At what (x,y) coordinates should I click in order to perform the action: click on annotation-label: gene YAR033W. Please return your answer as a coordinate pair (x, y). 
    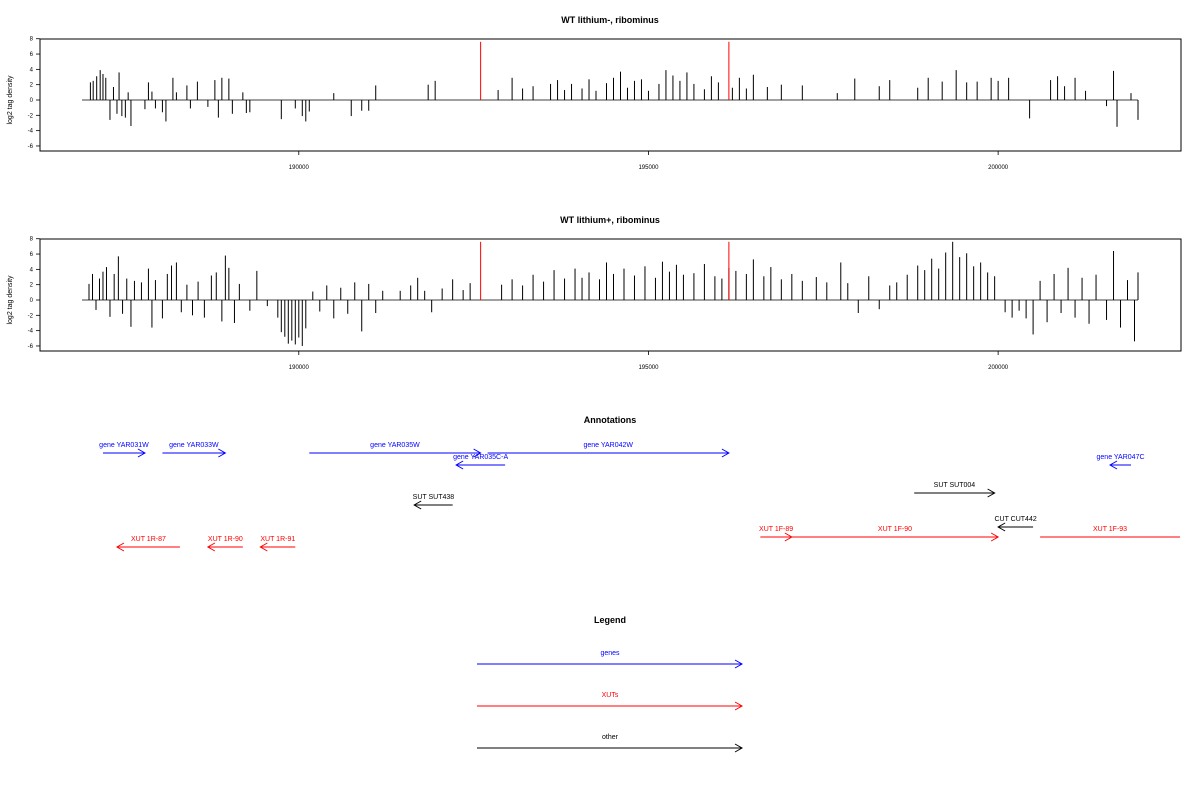
    Looking at the image, I should click on (194, 445).